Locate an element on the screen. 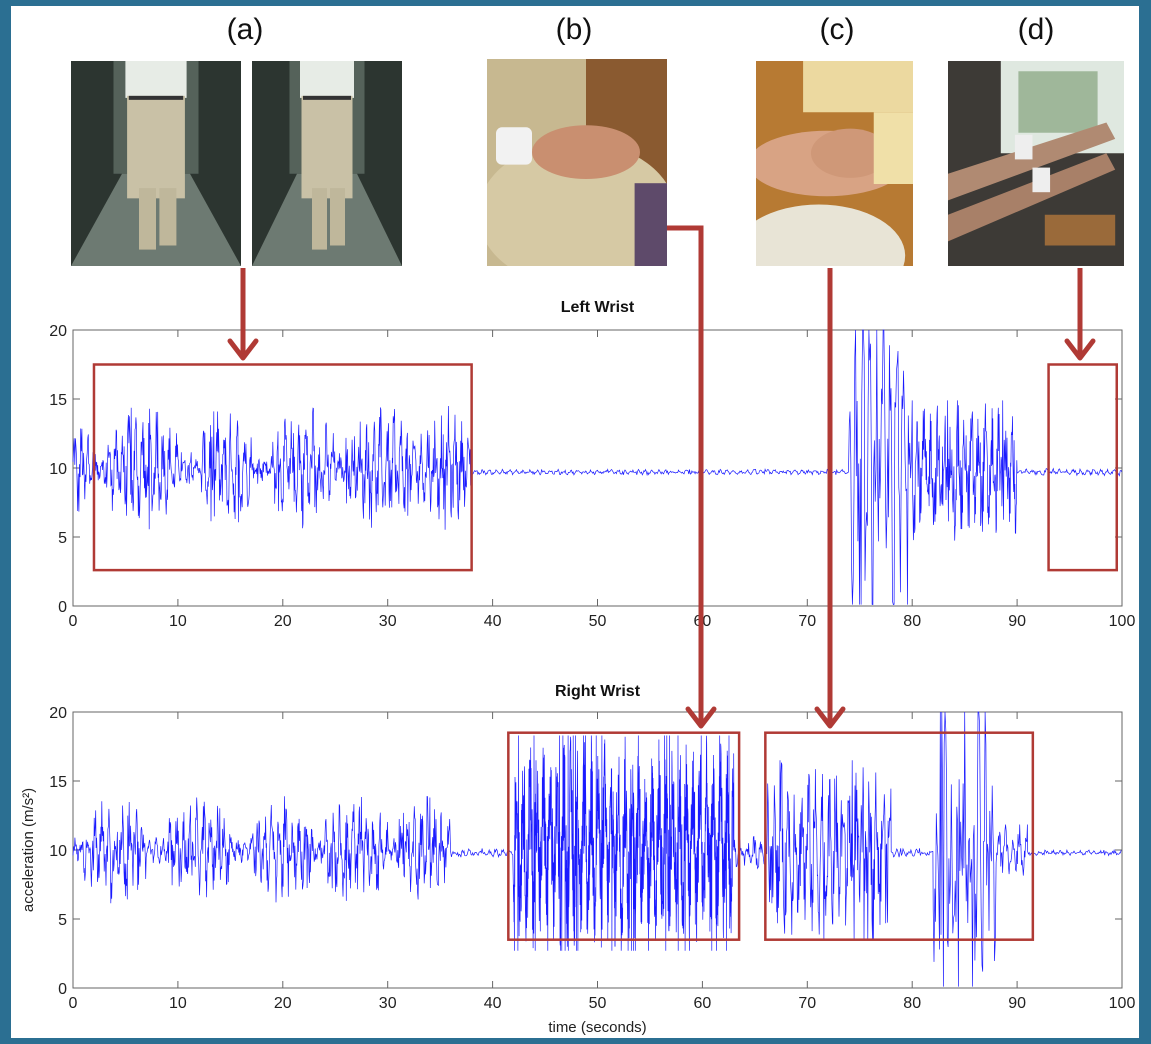 This screenshot has width=1151, height=1044. y-axis-label: acceleration (m/s²) is located at coordinates (28, 850).